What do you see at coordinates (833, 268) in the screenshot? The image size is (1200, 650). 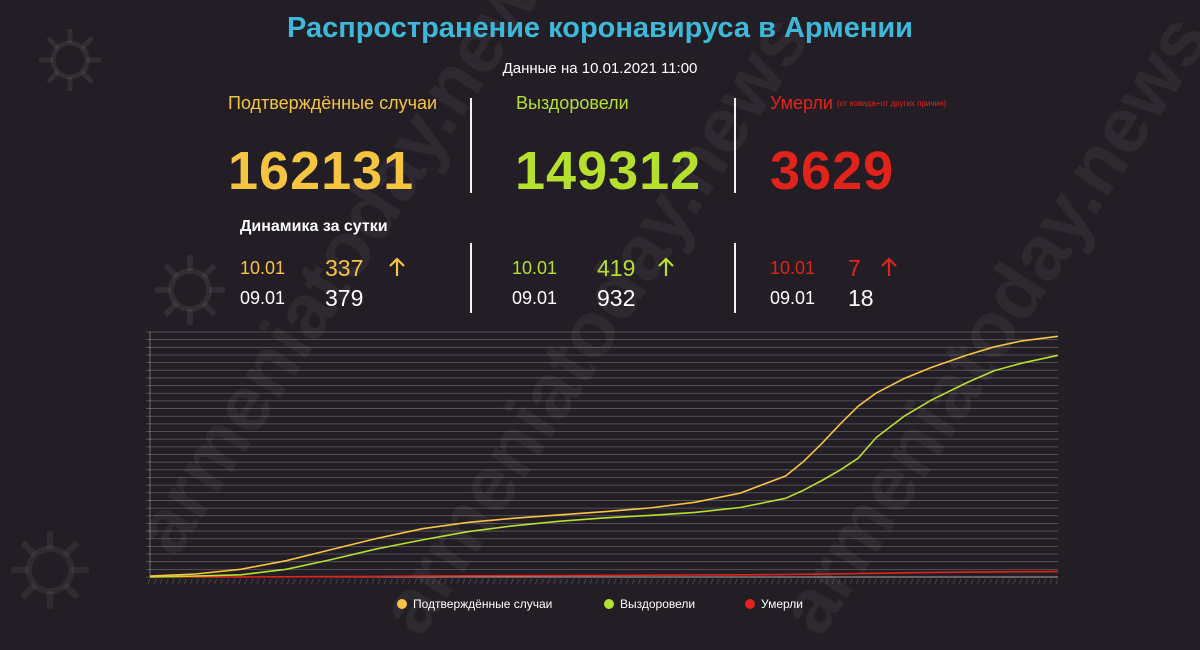 I see `deaths-today-row: 10.01 7` at bounding box center [833, 268].